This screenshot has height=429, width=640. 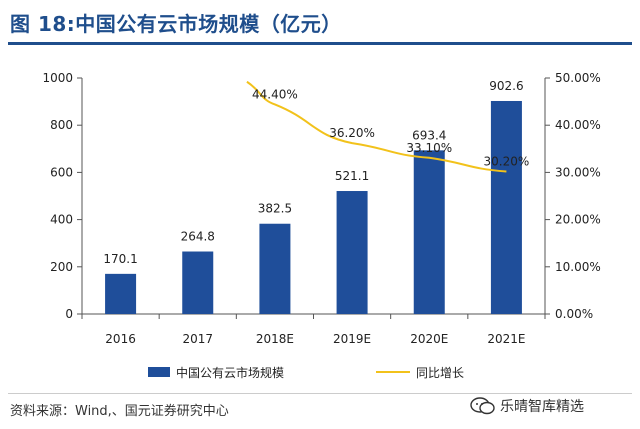 What do you see at coordinates (69, 314) in the screenshot?
I see `y-tick-label-left: 0` at bounding box center [69, 314].